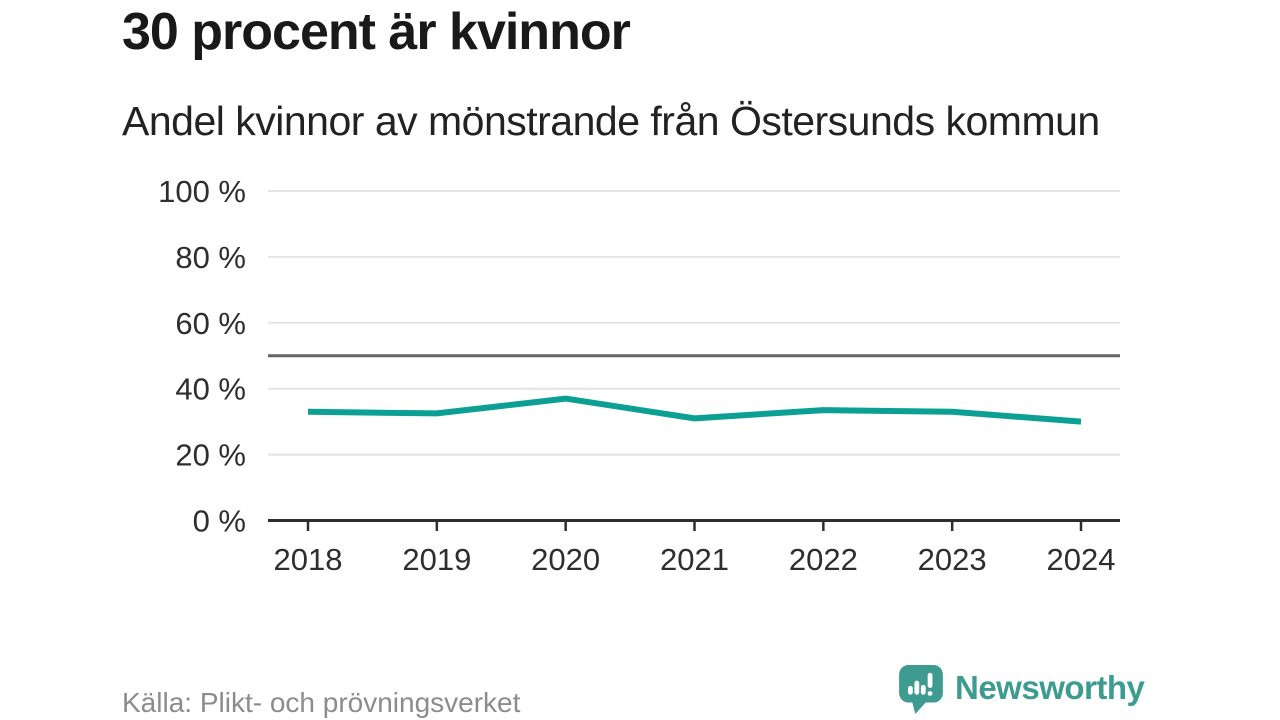  Describe the element at coordinates (694, 559) in the screenshot. I see `x-tick-label: 2021` at that location.